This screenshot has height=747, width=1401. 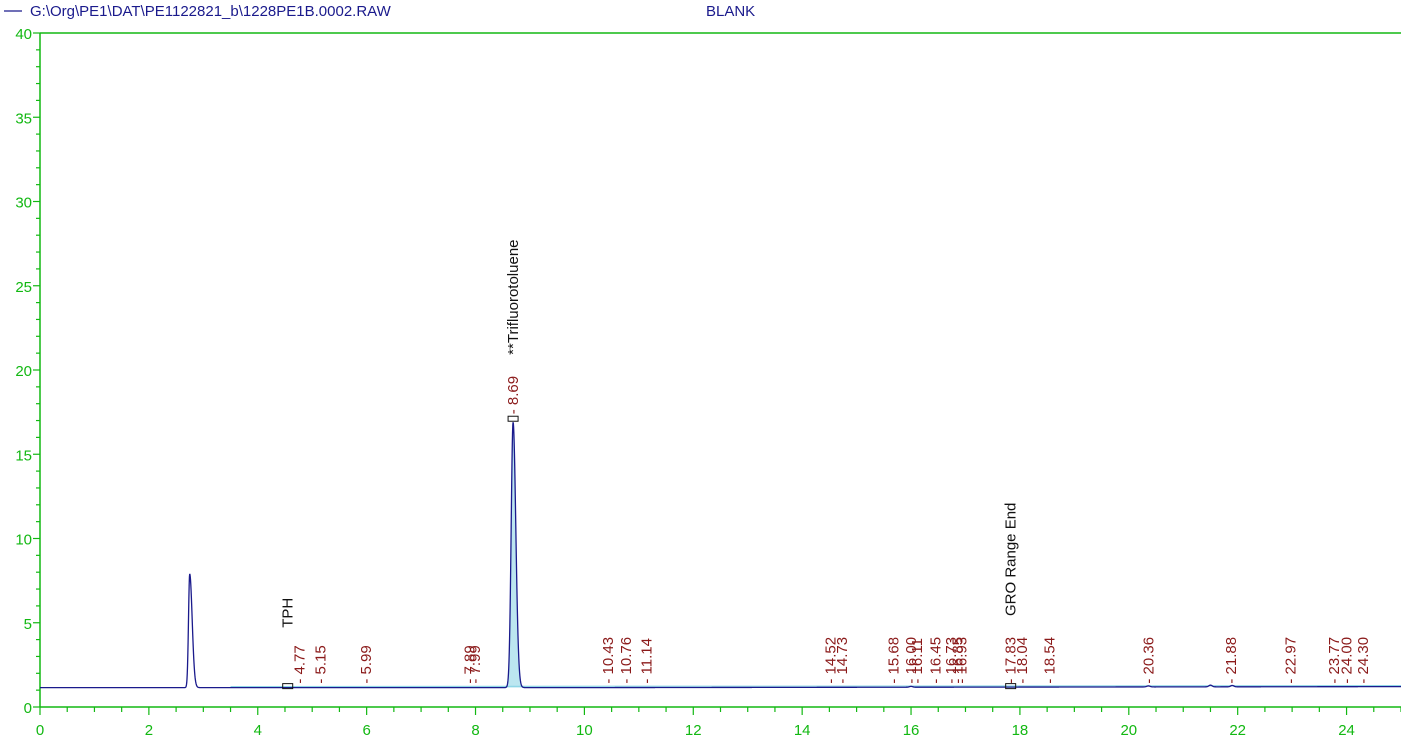 I want to click on retention-time-label: - 22.97, so click(x=1290, y=660).